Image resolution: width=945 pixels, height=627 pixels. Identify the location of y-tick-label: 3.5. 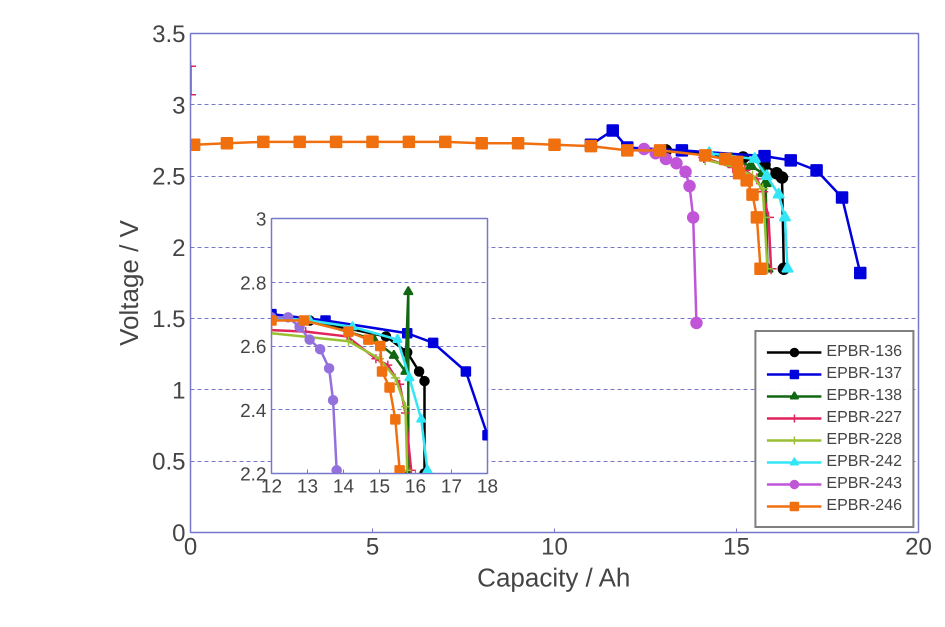
(169, 34).